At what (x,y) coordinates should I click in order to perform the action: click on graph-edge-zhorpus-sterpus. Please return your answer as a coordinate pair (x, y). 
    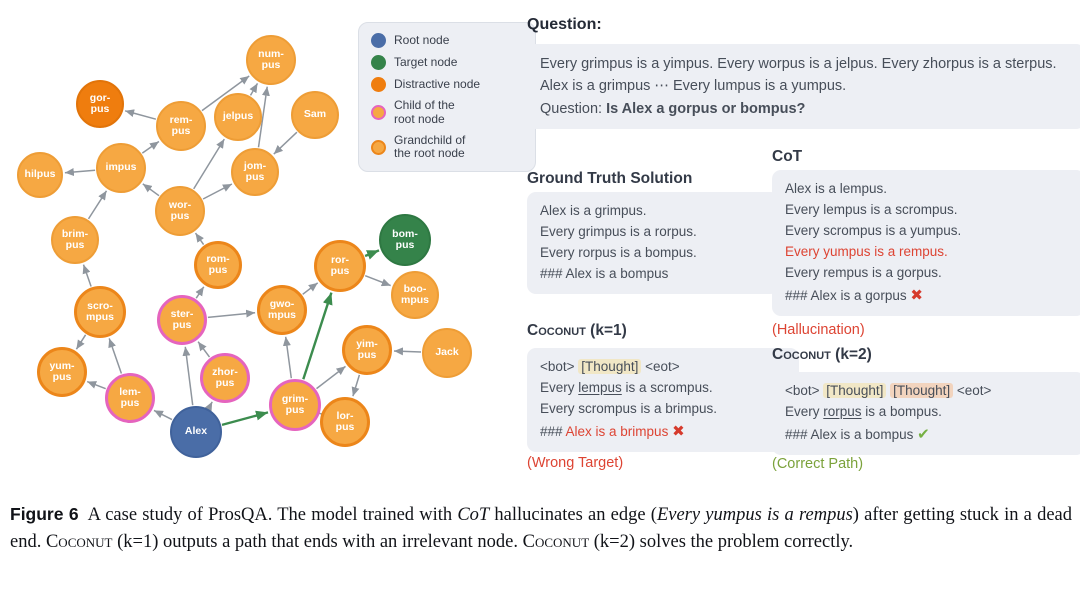
    Looking at the image, I should click on (204, 349).